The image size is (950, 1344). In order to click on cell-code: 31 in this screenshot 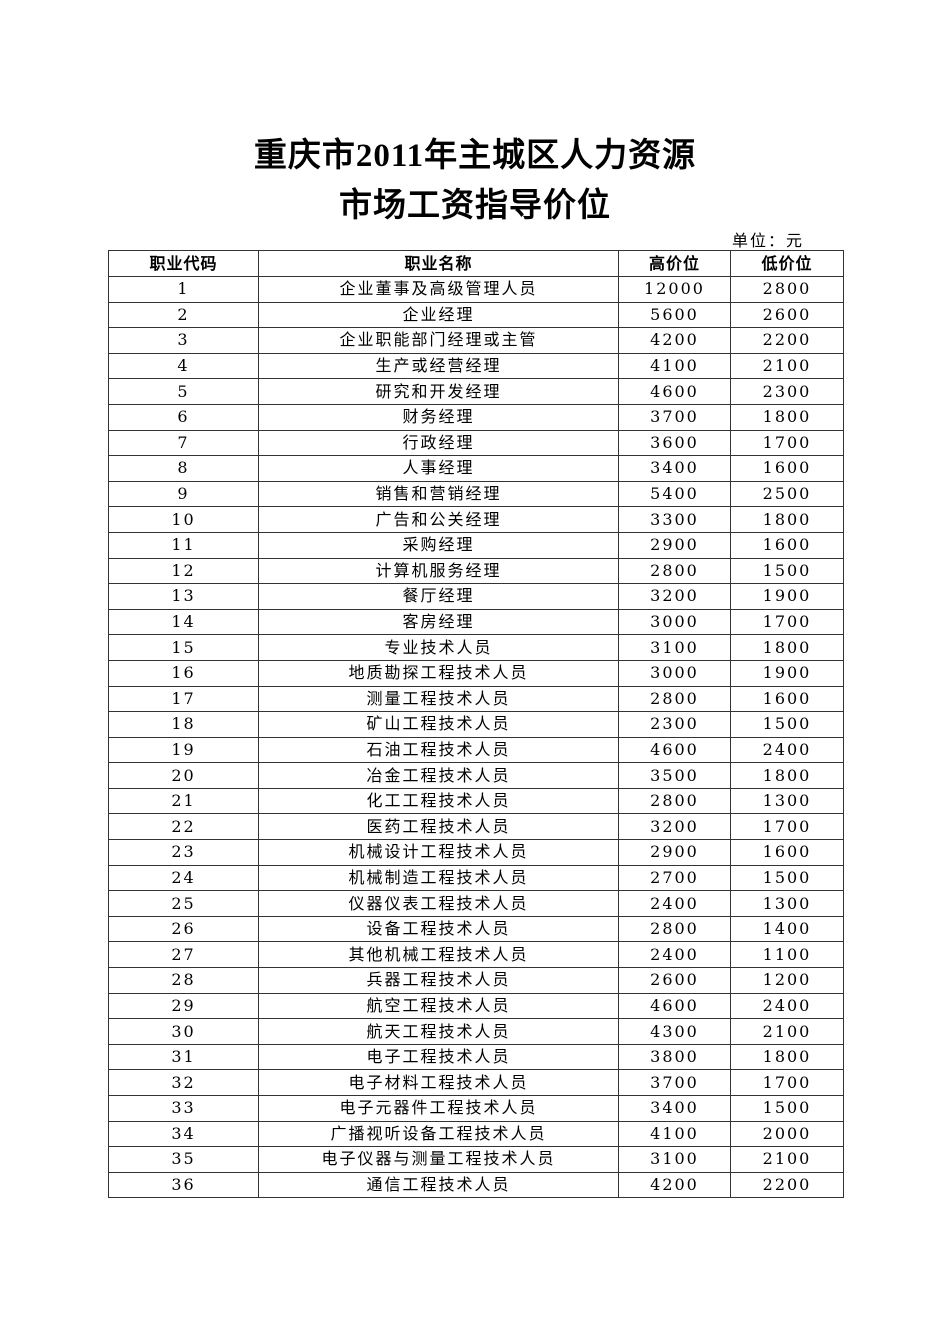, I will do `click(183, 1057)`.